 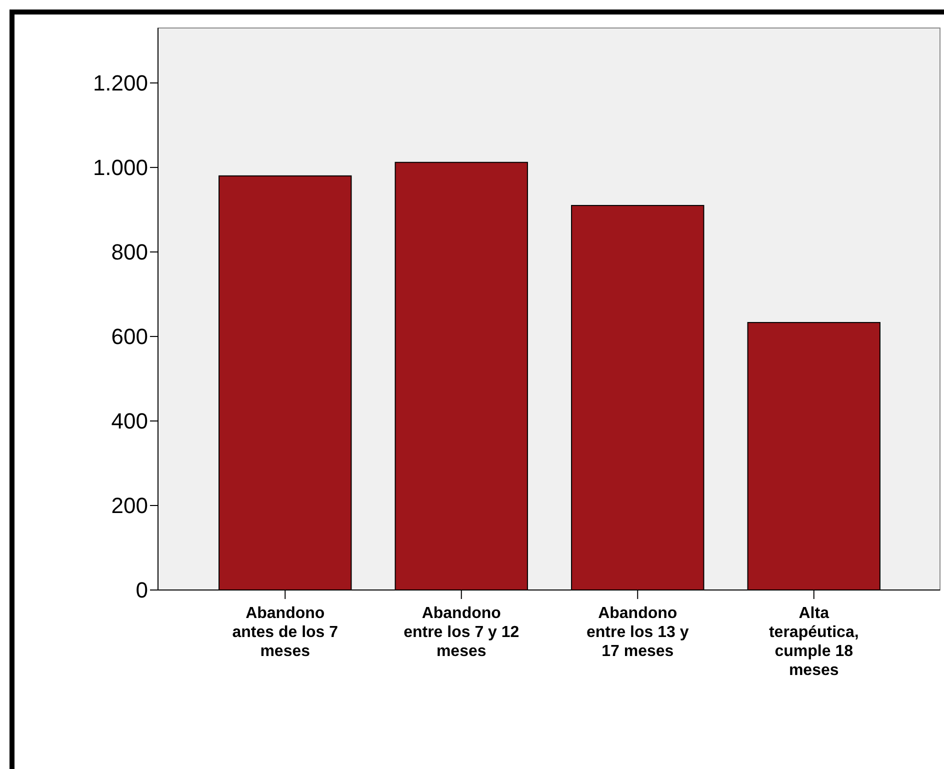 What do you see at coordinates (129, 337) in the screenshot?
I see `y-tick-label: 600` at bounding box center [129, 337].